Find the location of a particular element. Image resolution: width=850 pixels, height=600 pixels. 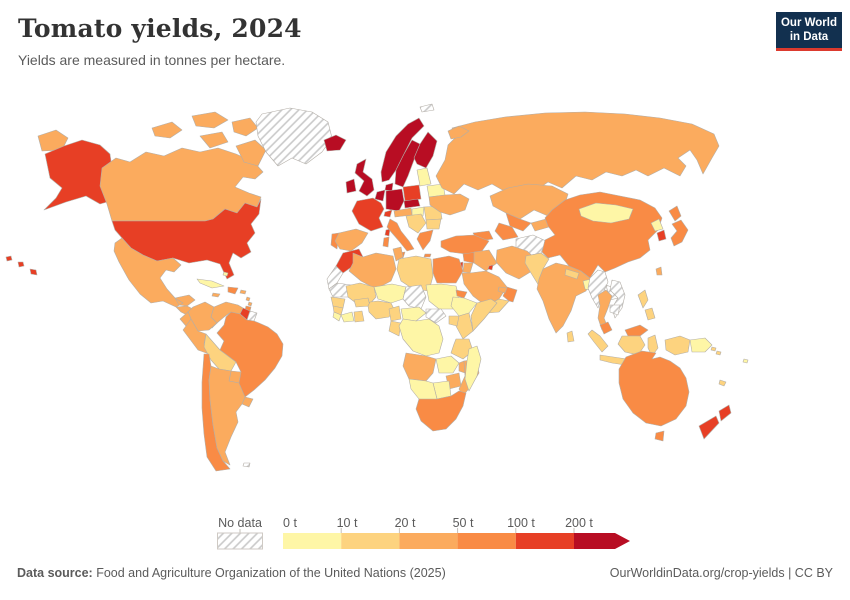

country-greece is located at coordinates (425, 243).